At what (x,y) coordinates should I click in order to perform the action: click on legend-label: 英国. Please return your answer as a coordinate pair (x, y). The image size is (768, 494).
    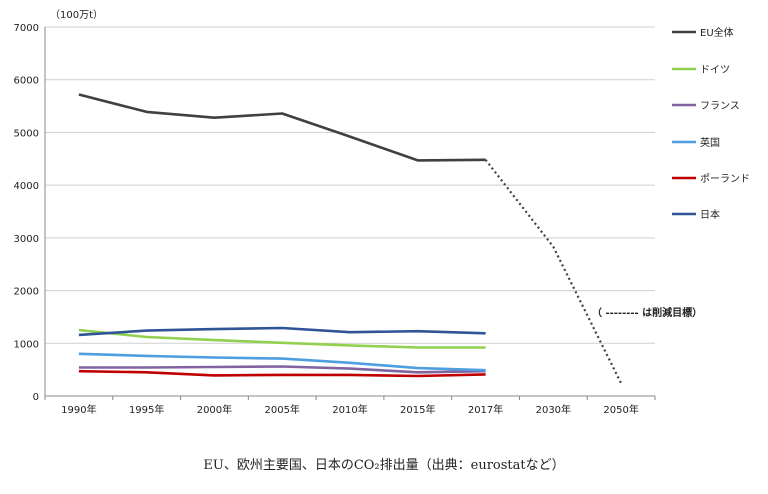
    Looking at the image, I should click on (710, 142).